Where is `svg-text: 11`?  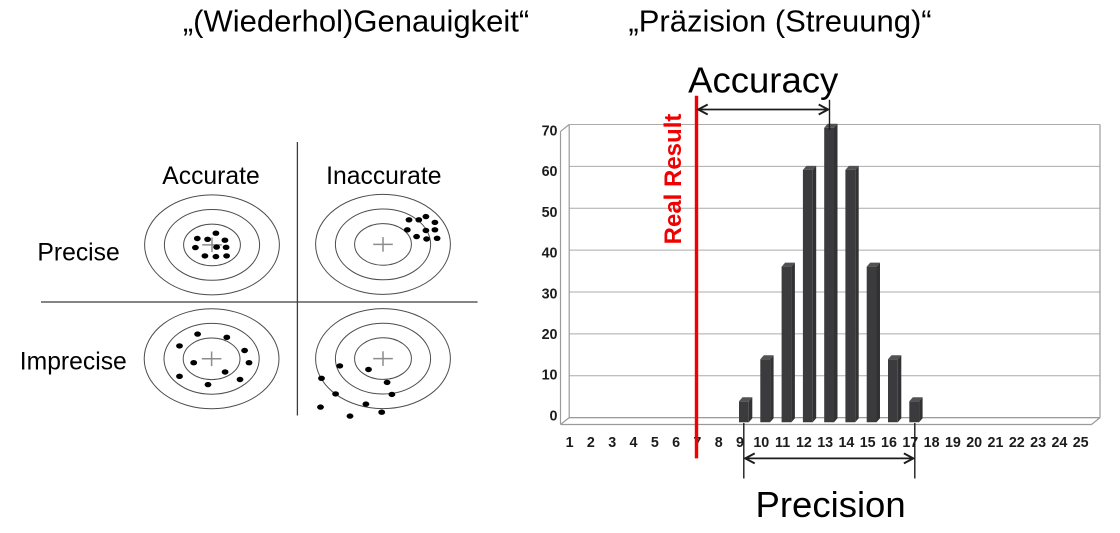 svg-text: 11 is located at coordinates (782, 443).